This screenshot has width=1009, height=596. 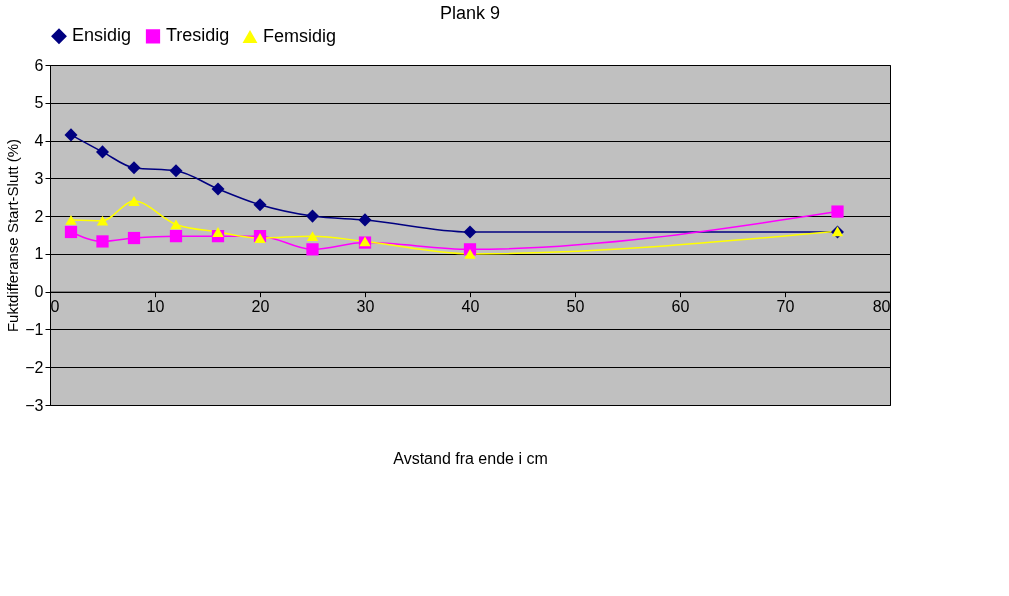 What do you see at coordinates (34, 405) in the screenshot?
I see `y-tick-label: −3` at bounding box center [34, 405].